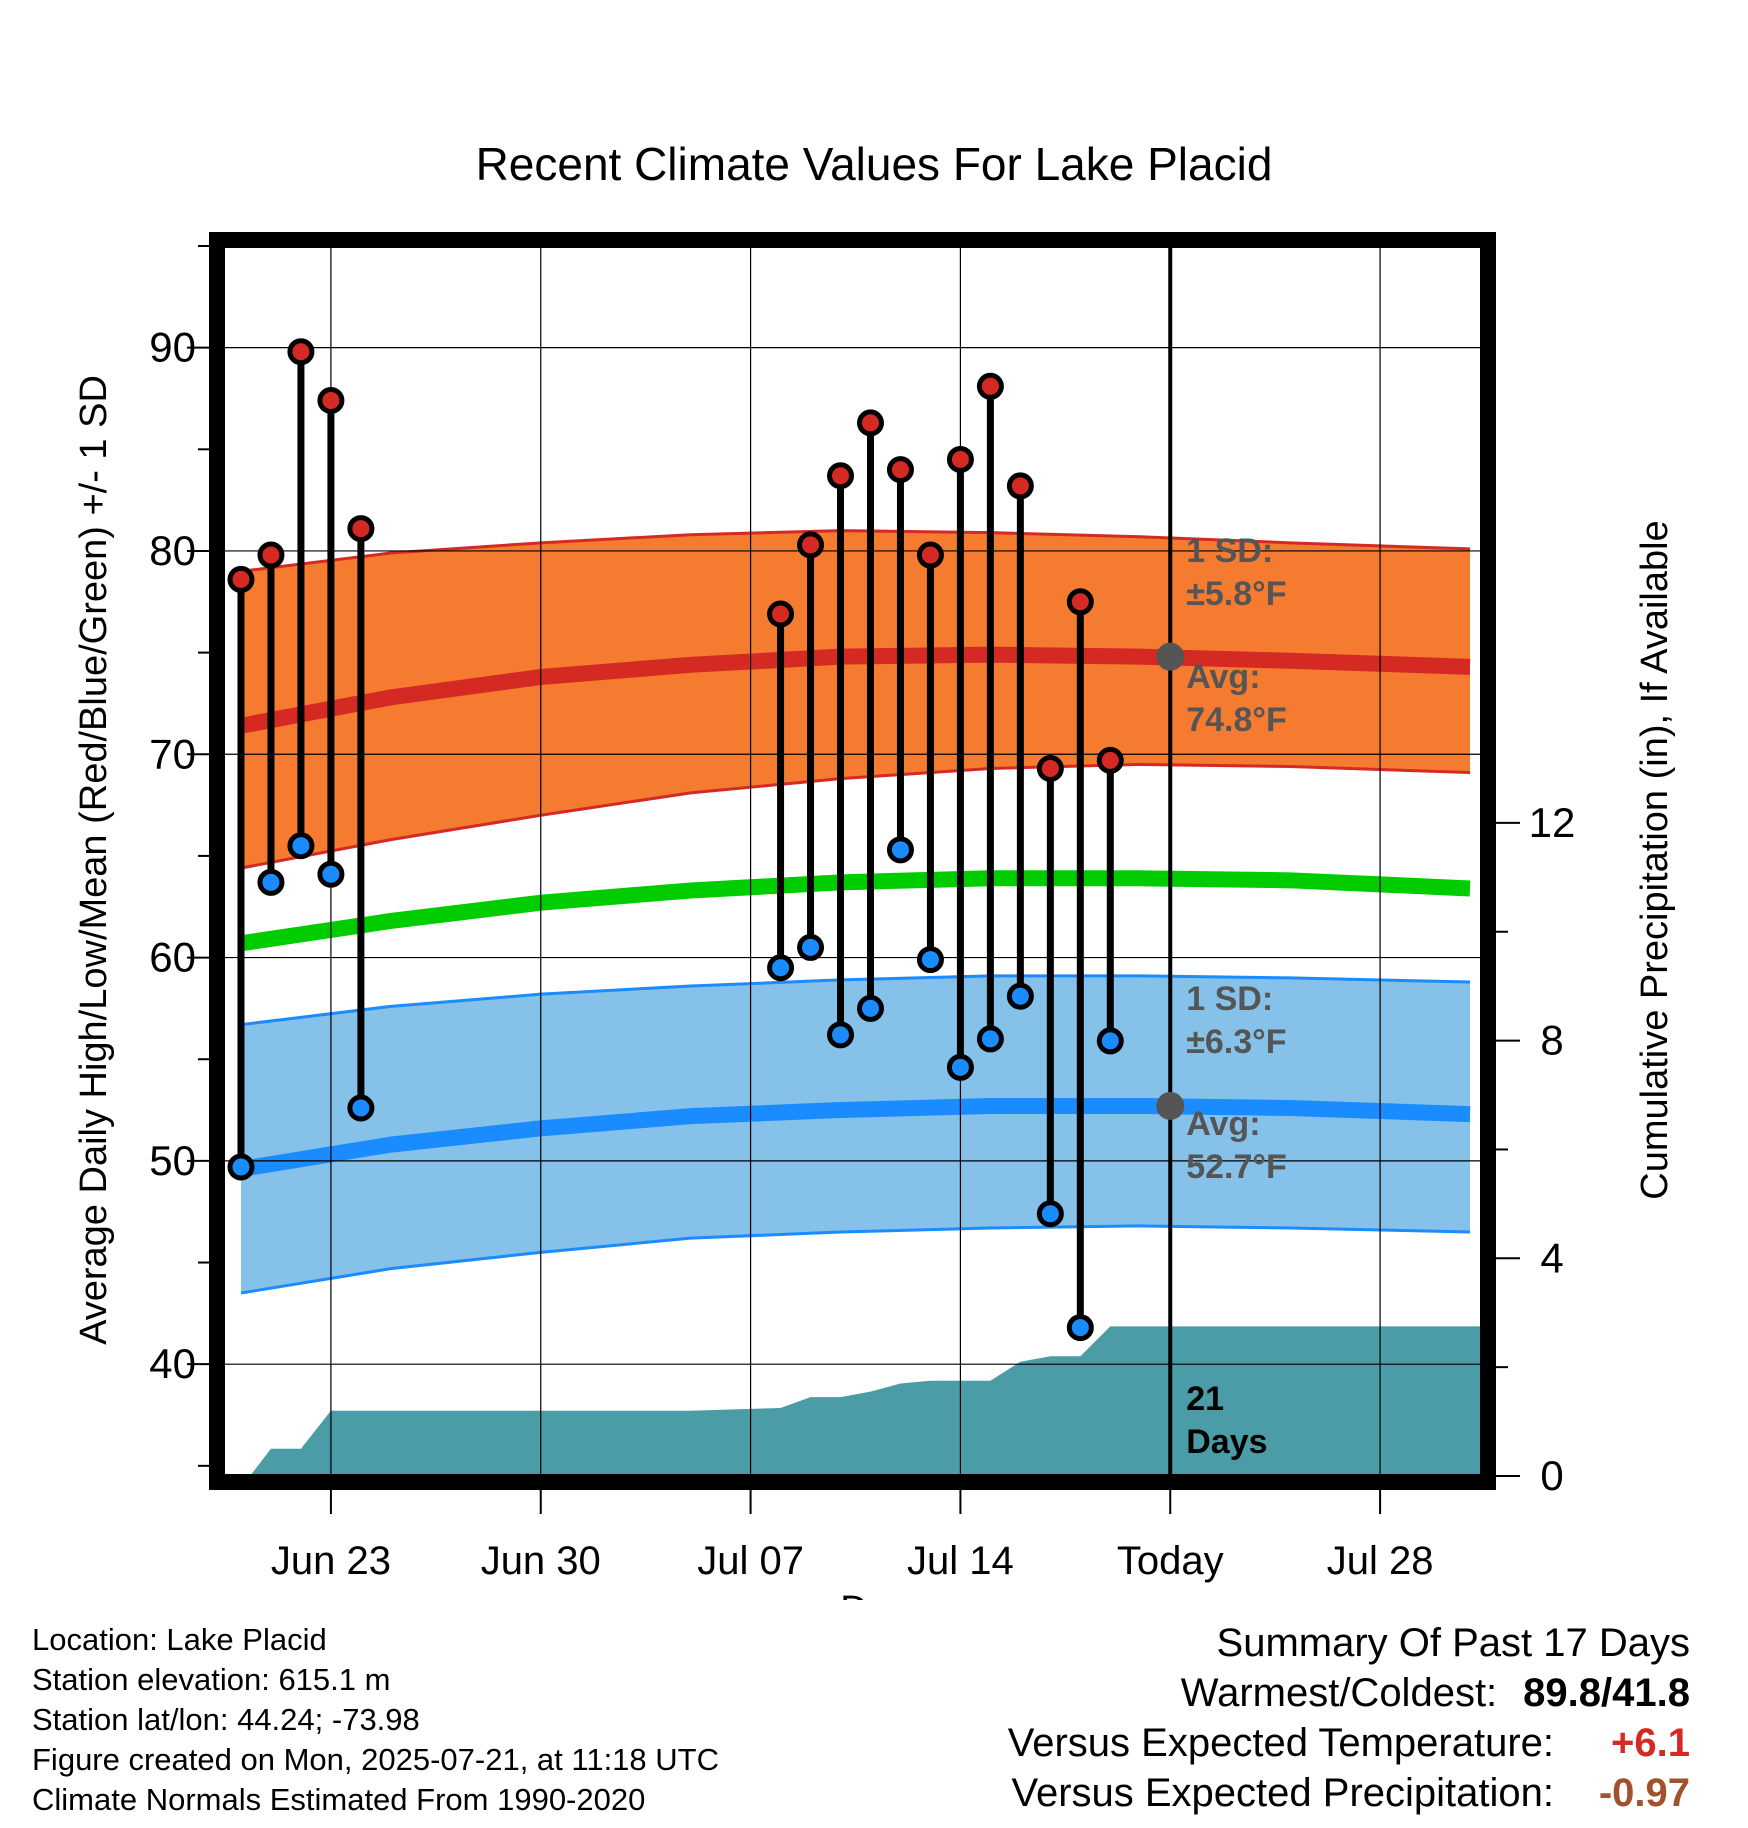  Describe the element at coordinates (1170, 656) in the screenshot. I see `today-high-avg-marker` at that location.